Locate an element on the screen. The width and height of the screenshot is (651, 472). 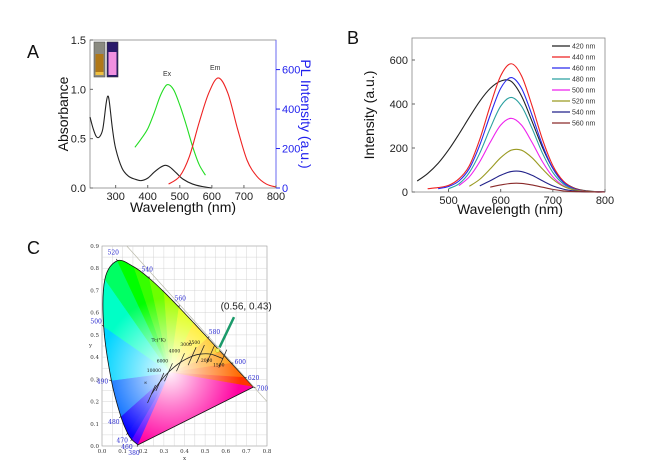
y-tick-label: 0.6 is located at coordinates (94, 314).